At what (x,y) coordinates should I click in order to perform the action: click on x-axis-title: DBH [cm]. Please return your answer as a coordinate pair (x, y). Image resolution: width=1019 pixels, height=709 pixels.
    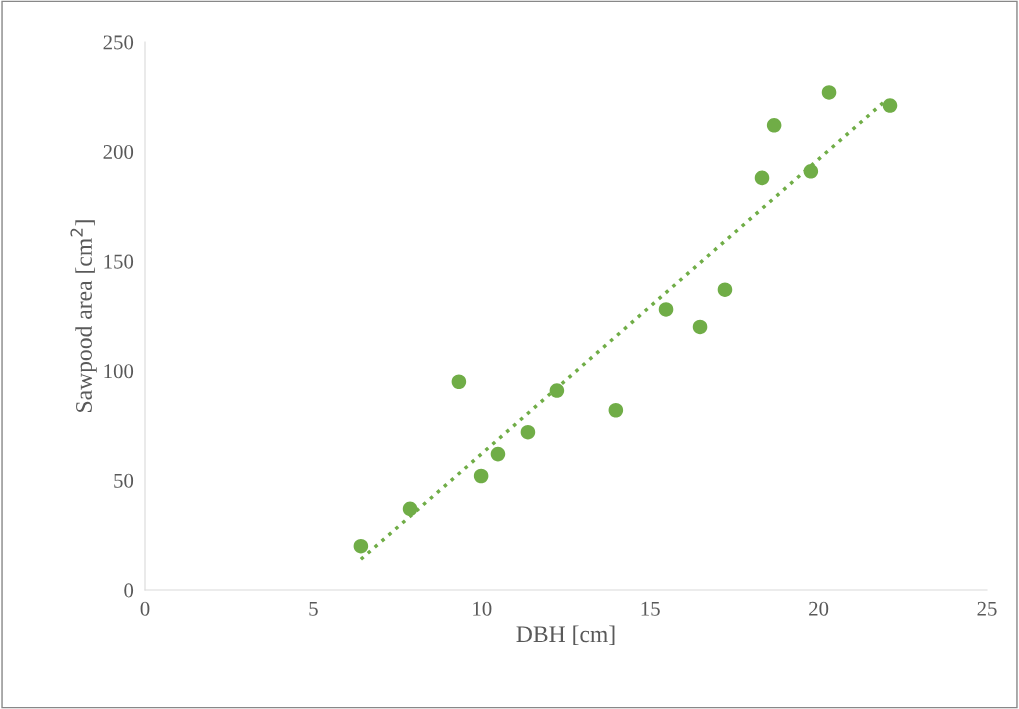
    Looking at the image, I should click on (565, 635).